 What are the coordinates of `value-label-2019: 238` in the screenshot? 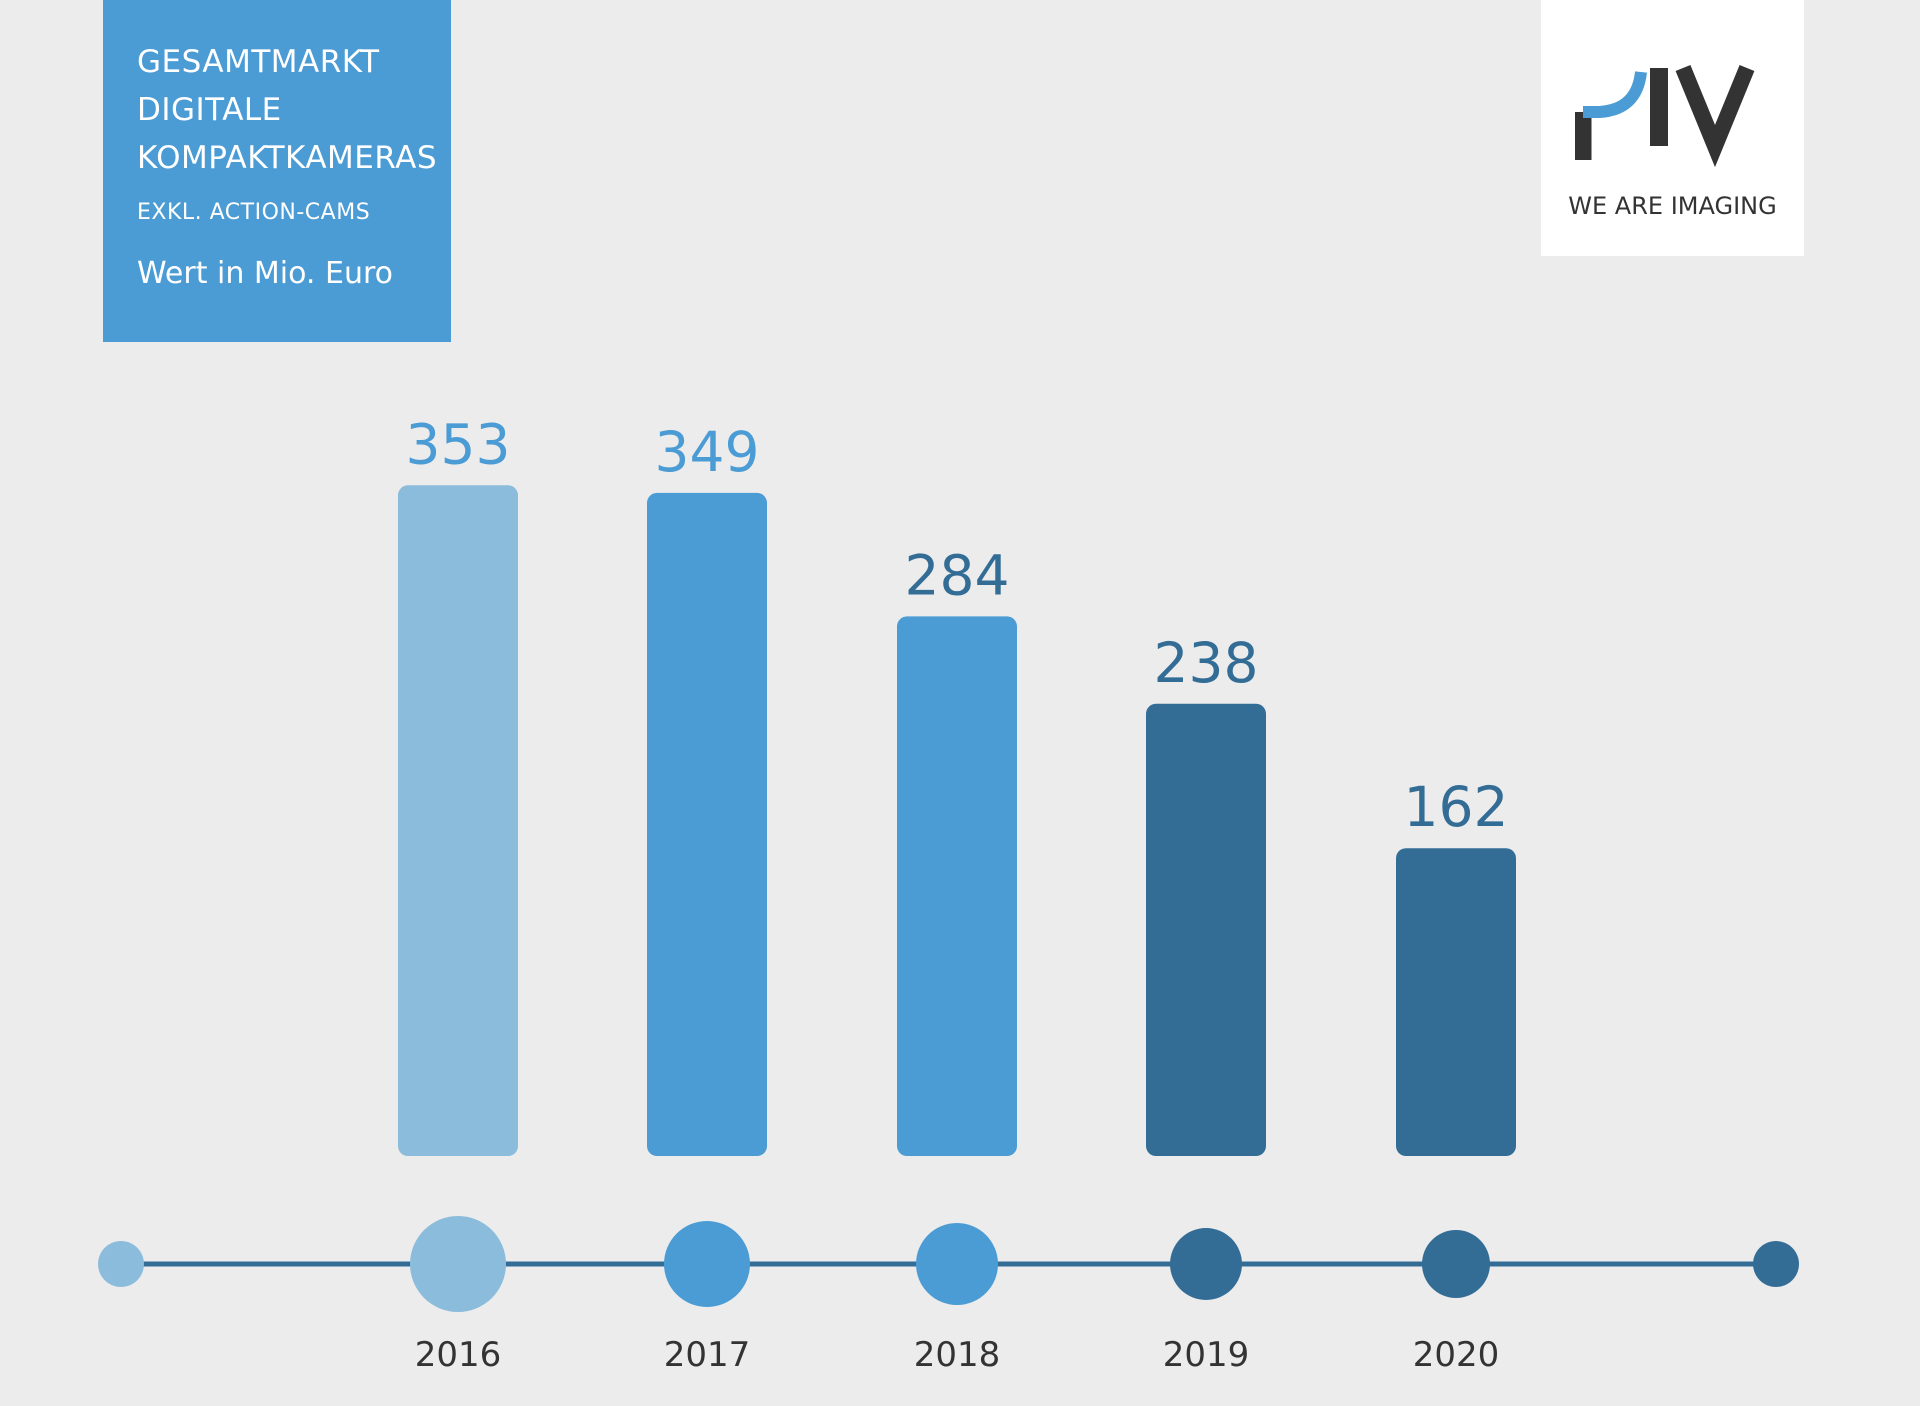 It's located at (1206, 663).